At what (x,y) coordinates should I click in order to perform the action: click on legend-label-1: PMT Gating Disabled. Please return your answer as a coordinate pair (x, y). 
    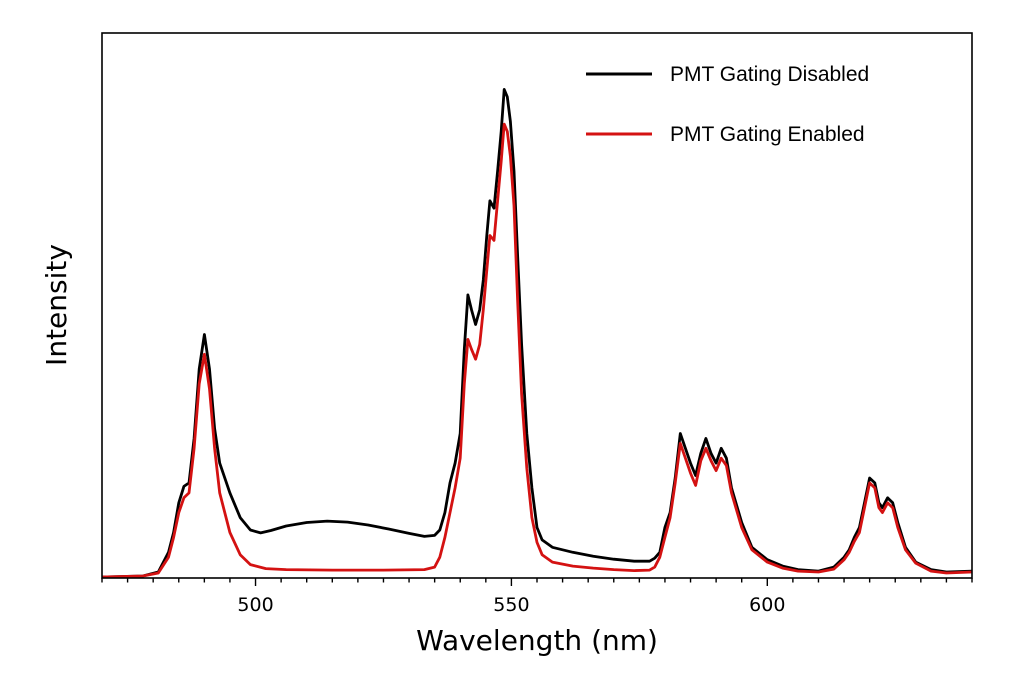
    Looking at the image, I should click on (769, 74).